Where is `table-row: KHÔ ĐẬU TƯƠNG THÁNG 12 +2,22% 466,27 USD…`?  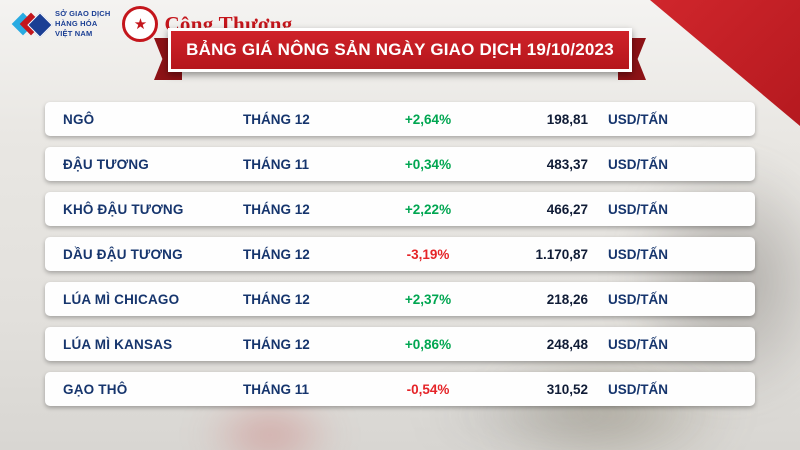 table-row: KHÔ ĐẬU TƯƠNG THÁNG 12 +2,22% 466,27 USD… is located at coordinates (400, 209).